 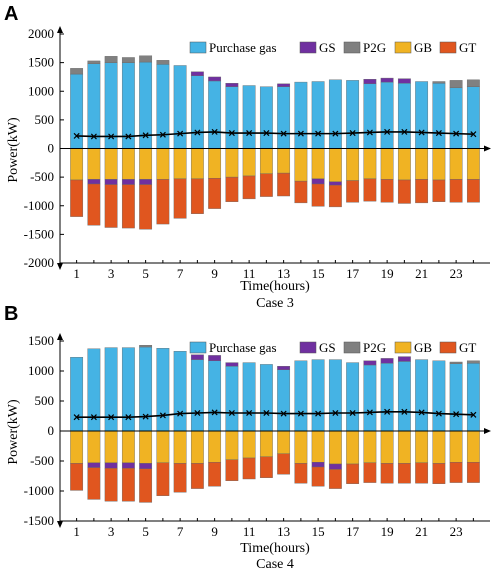 I want to click on caption-b: Case 4, so click(x=275, y=564).